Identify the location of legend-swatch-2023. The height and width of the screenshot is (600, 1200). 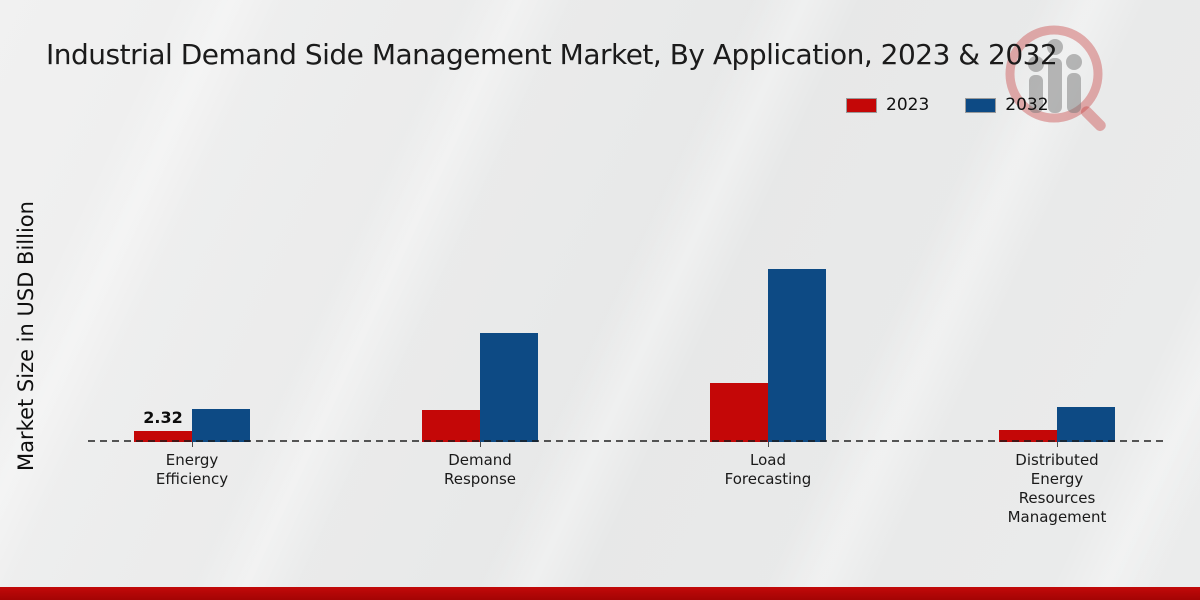
(861, 105).